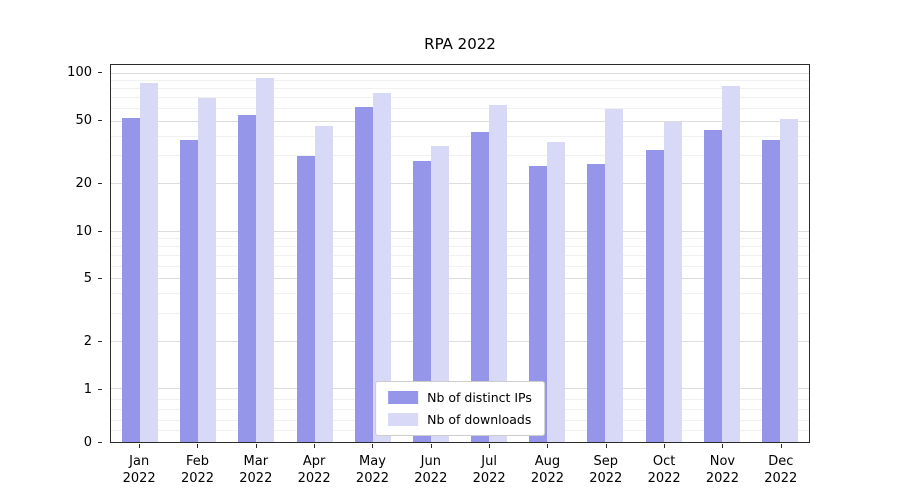 Image resolution: width=900 pixels, height=500 pixels. Describe the element at coordinates (479, 419) in the screenshot. I see `legend-label-downloads: Nb of downloads` at that location.